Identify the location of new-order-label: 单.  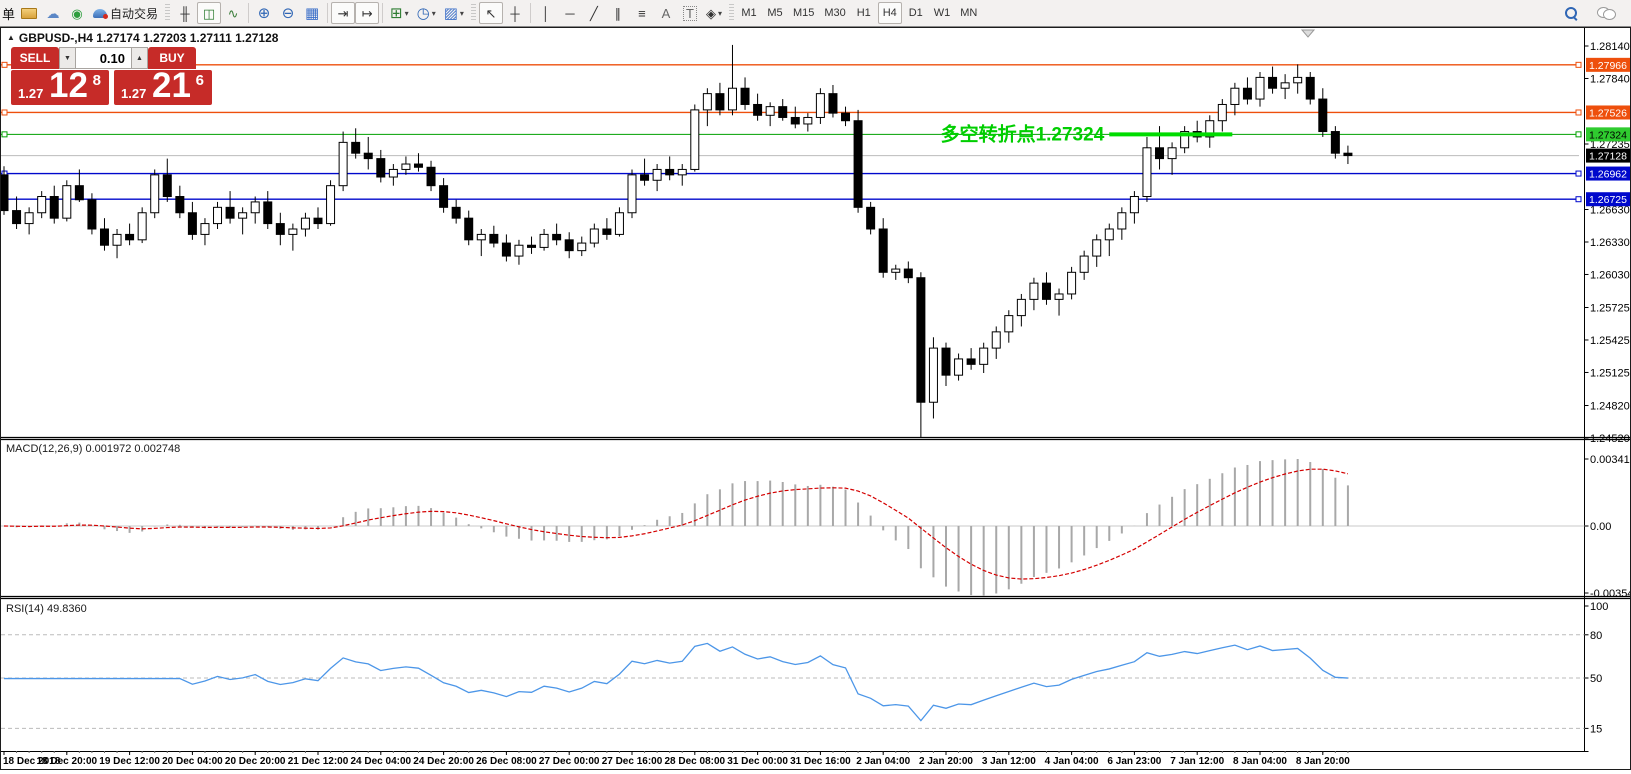
(9, 14).